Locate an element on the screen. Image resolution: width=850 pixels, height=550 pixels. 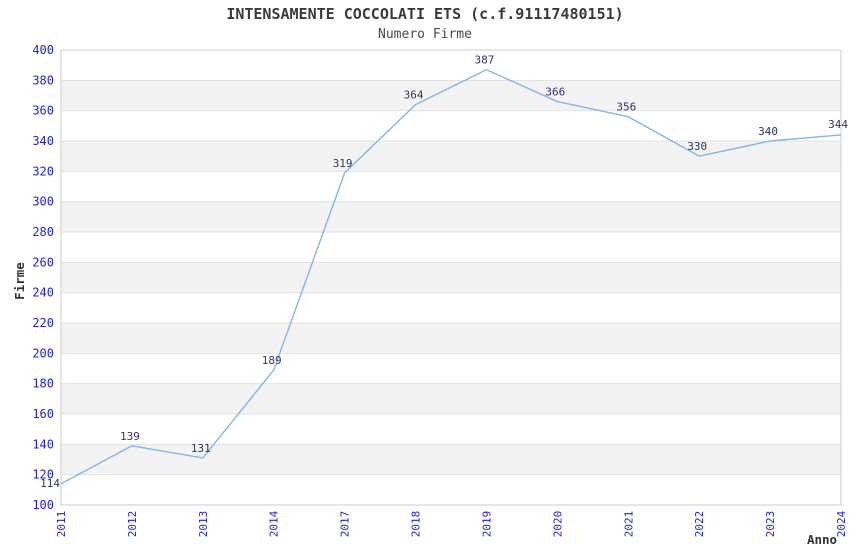
y-tick-label: 220 is located at coordinates (43, 323).